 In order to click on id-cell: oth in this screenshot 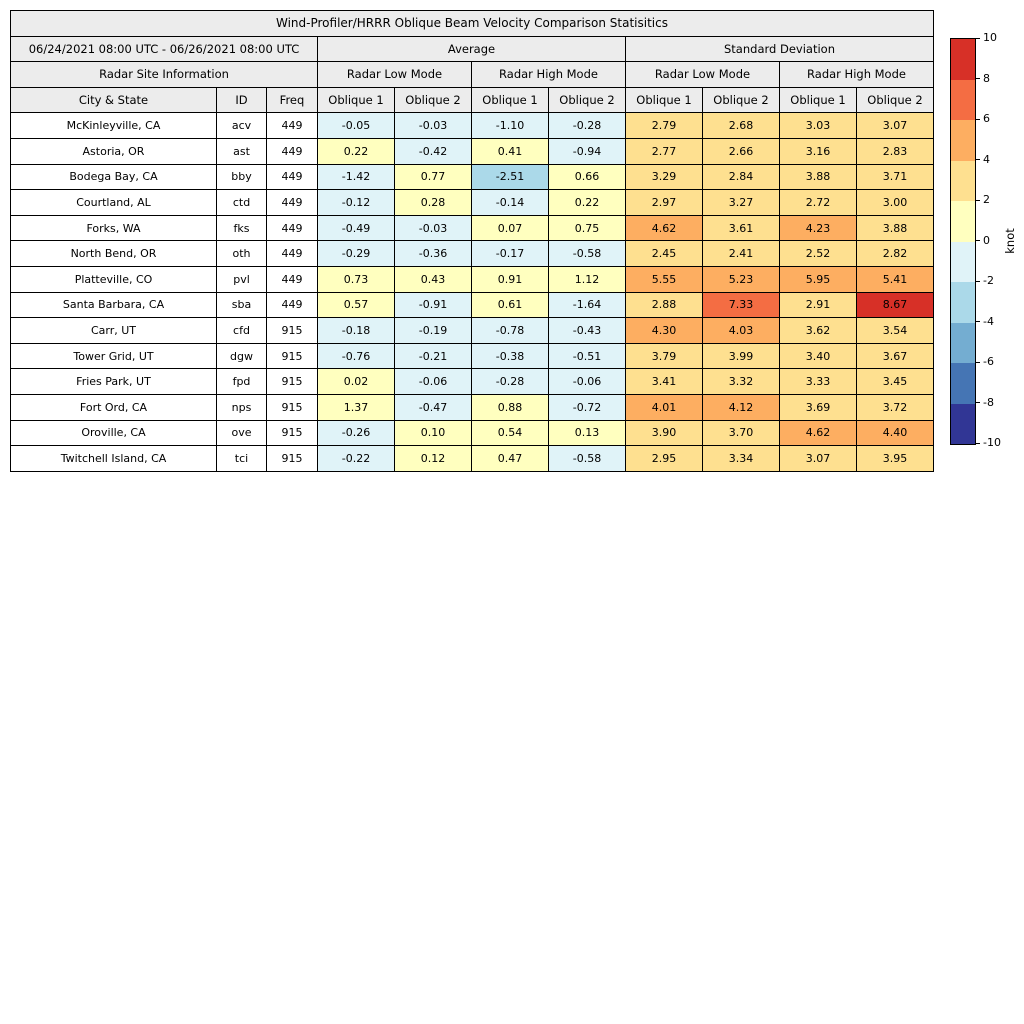, I will do `click(241, 253)`.